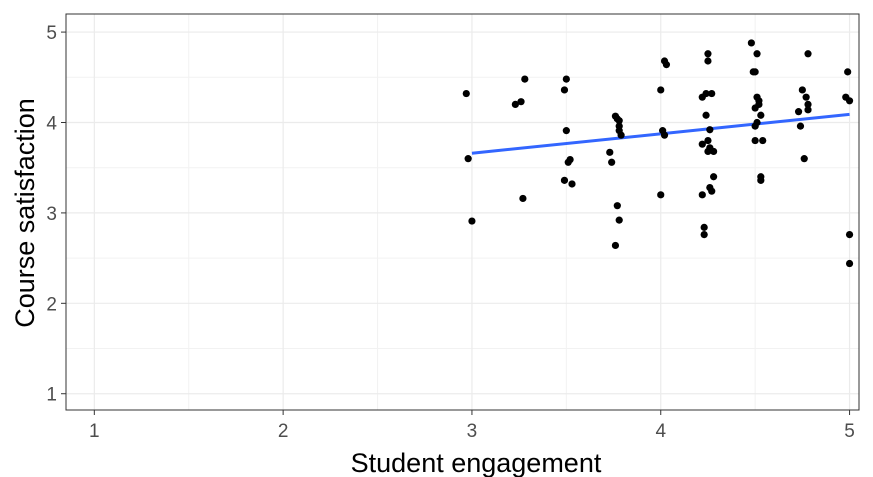 This screenshot has width=873, height=477. Describe the element at coordinates (51, 304) in the screenshot. I see `y-tick-label: 2` at that location.